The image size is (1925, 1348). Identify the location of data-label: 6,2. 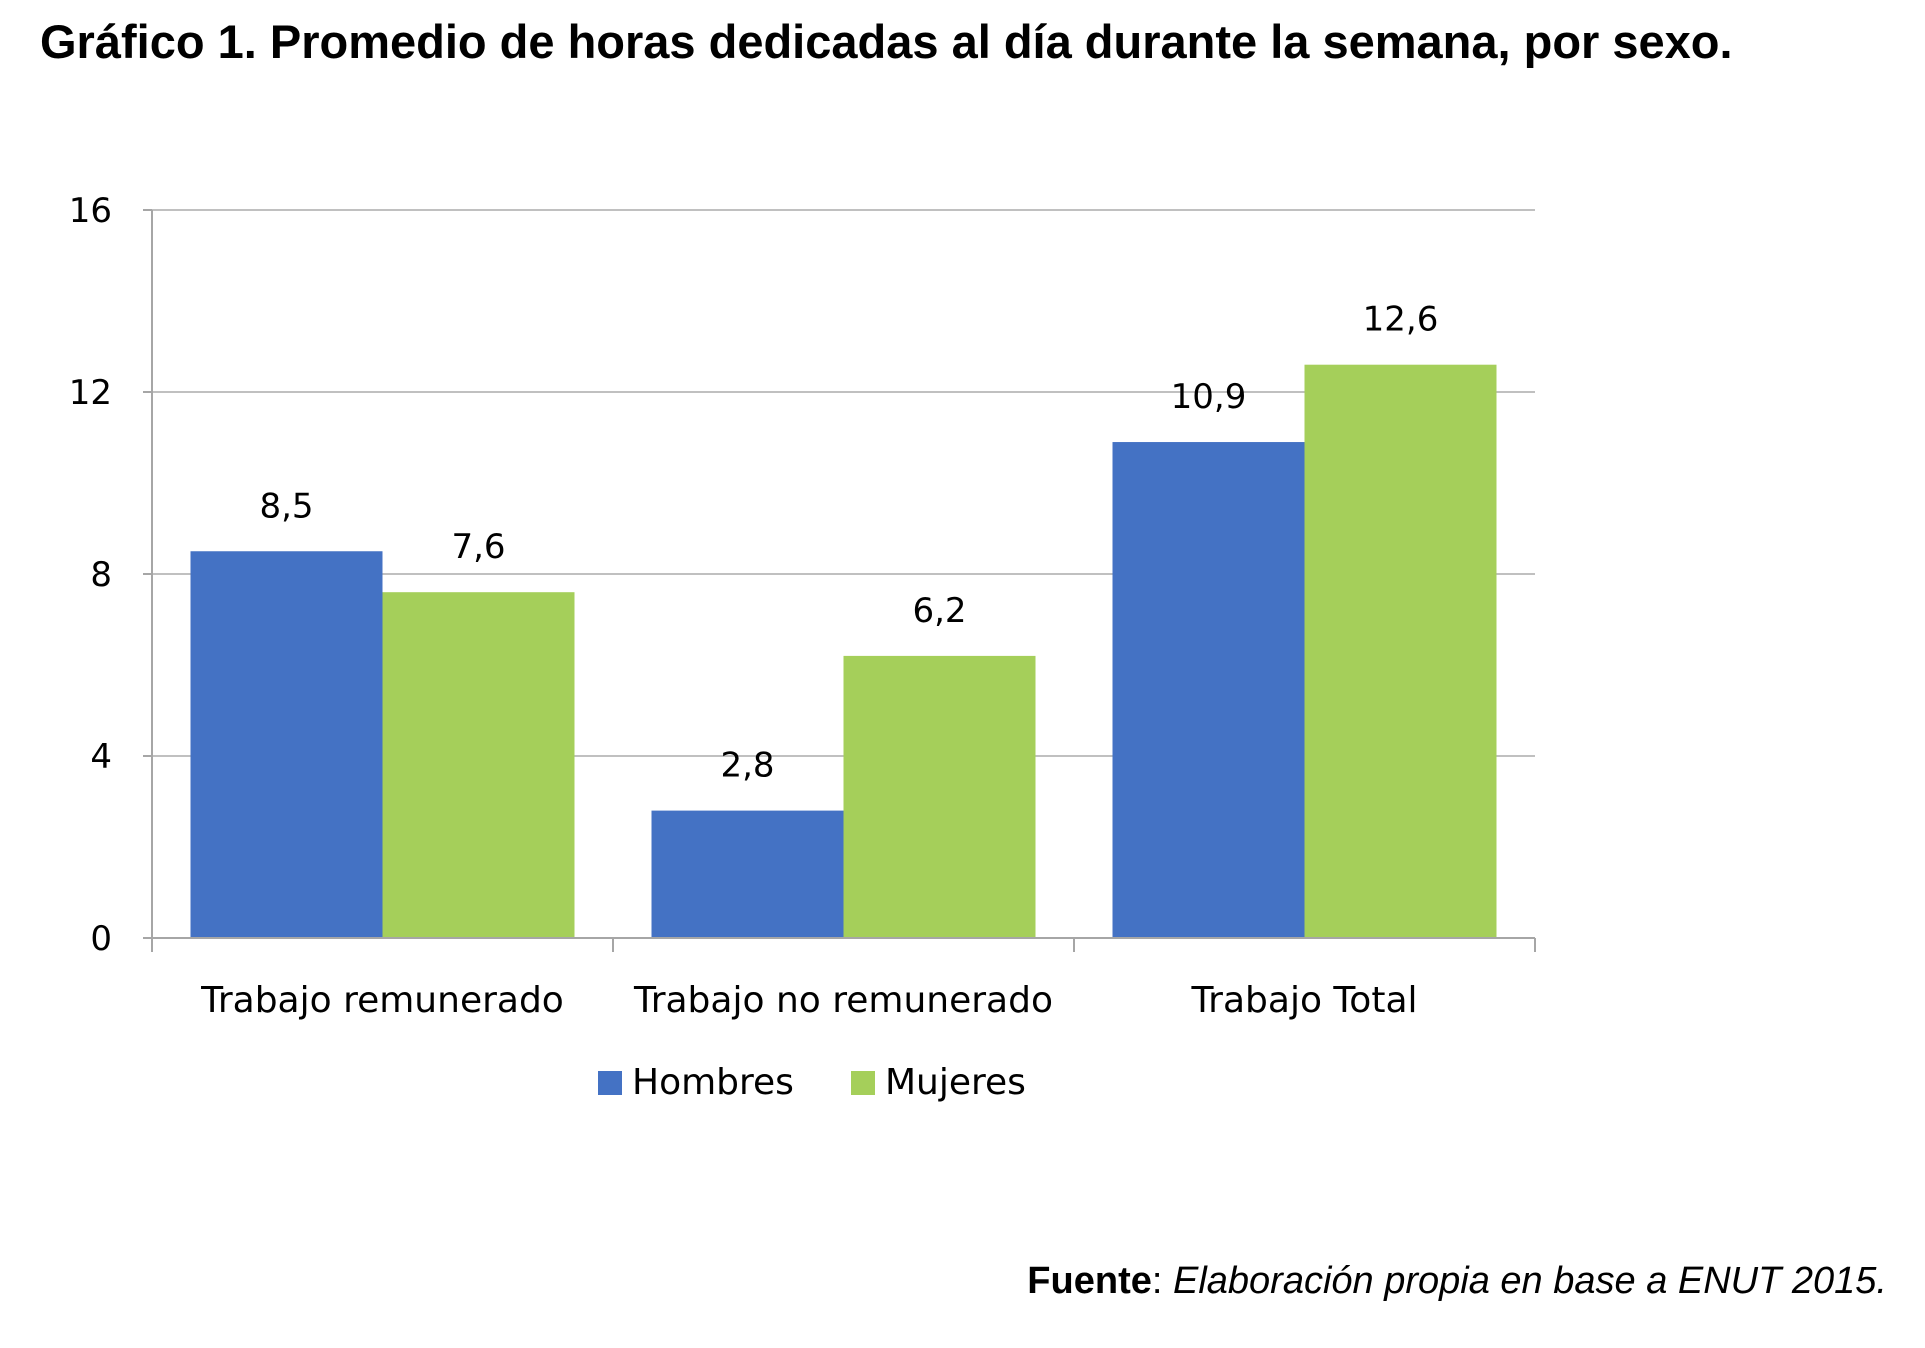
(939, 611).